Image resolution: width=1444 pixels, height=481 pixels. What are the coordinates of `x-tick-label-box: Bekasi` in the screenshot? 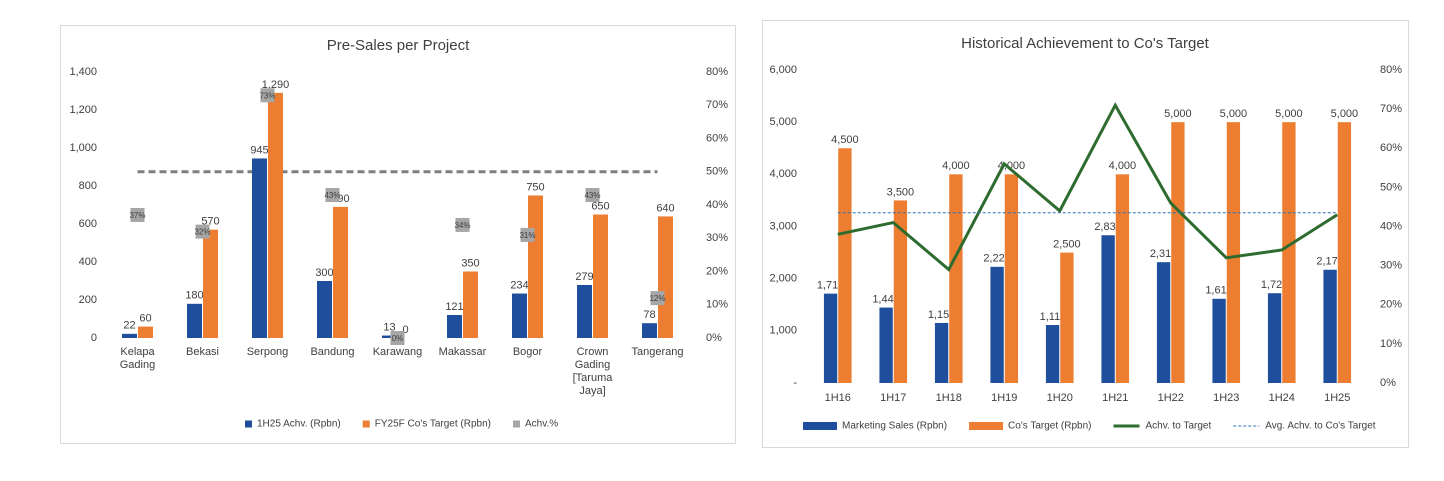 It's located at (202, 352).